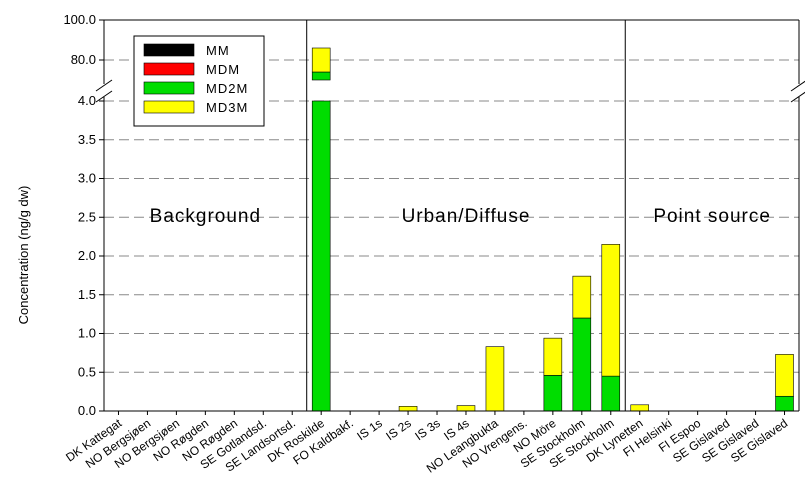 This screenshot has width=805, height=503. I want to click on legend-label: MM, so click(218, 50).